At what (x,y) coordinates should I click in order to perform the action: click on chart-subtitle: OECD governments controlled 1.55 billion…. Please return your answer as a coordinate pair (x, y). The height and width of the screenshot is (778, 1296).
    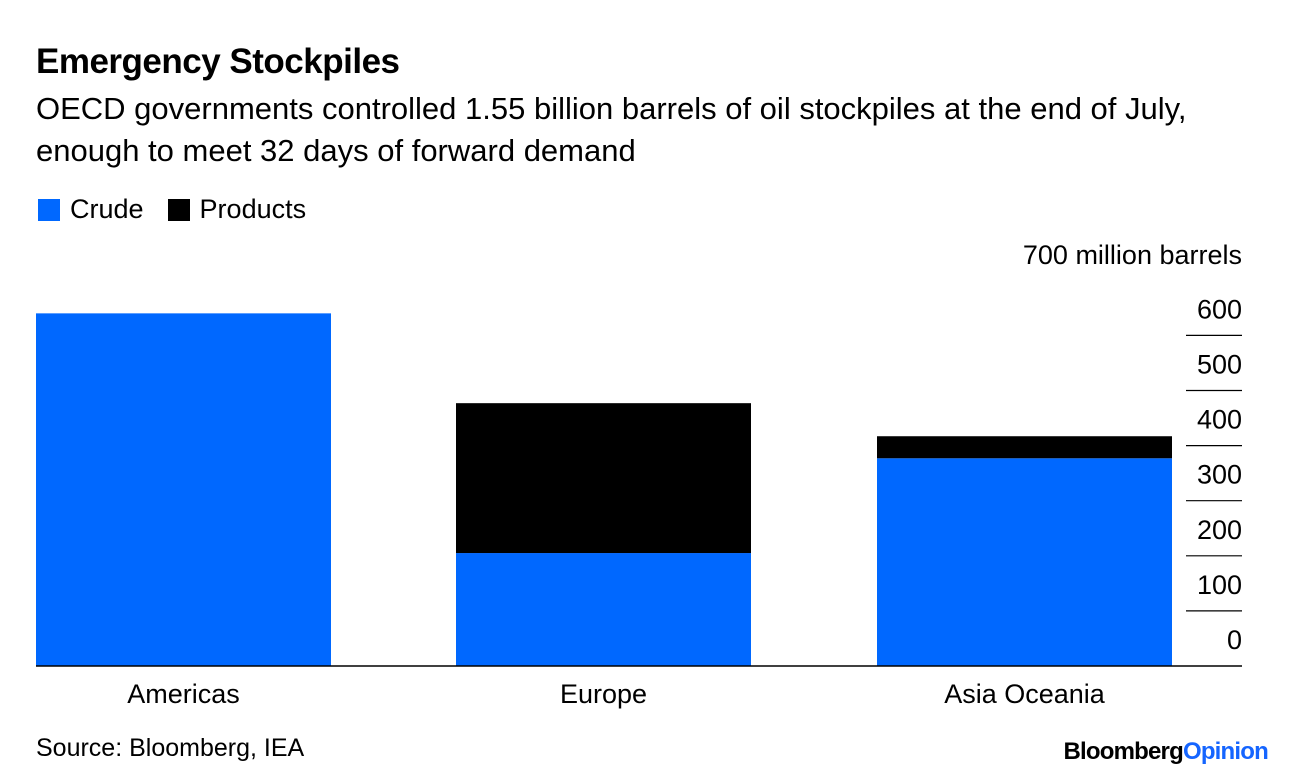
    Looking at the image, I should click on (611, 129).